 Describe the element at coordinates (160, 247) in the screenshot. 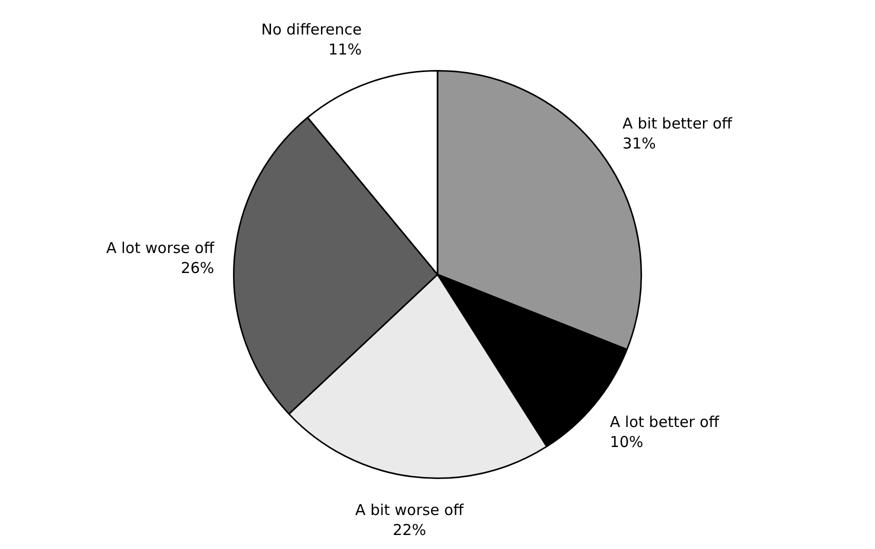

I see `slice-label: A lot worse off` at that location.